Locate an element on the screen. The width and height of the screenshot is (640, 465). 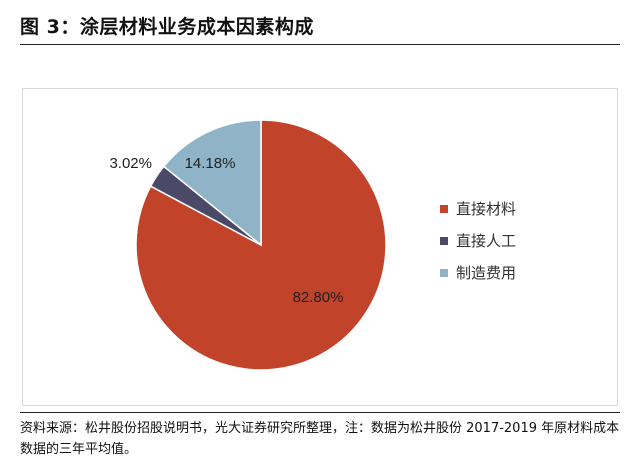
data-label-1: 82.80% is located at coordinates (318, 297).